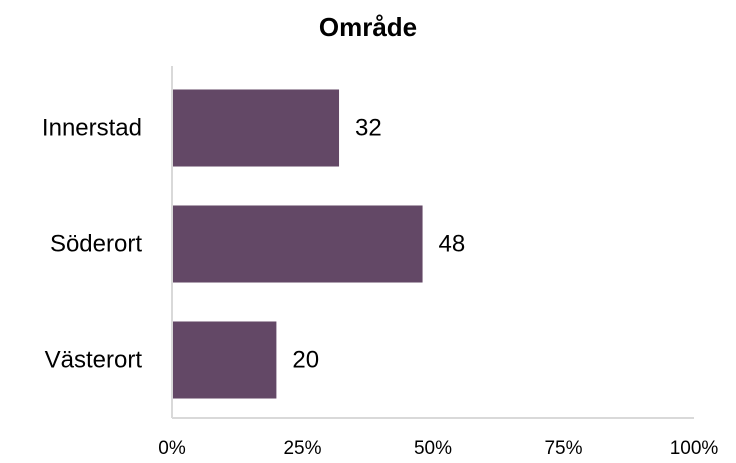  Describe the element at coordinates (94, 360) in the screenshot. I see `category-label: Västerort` at that location.